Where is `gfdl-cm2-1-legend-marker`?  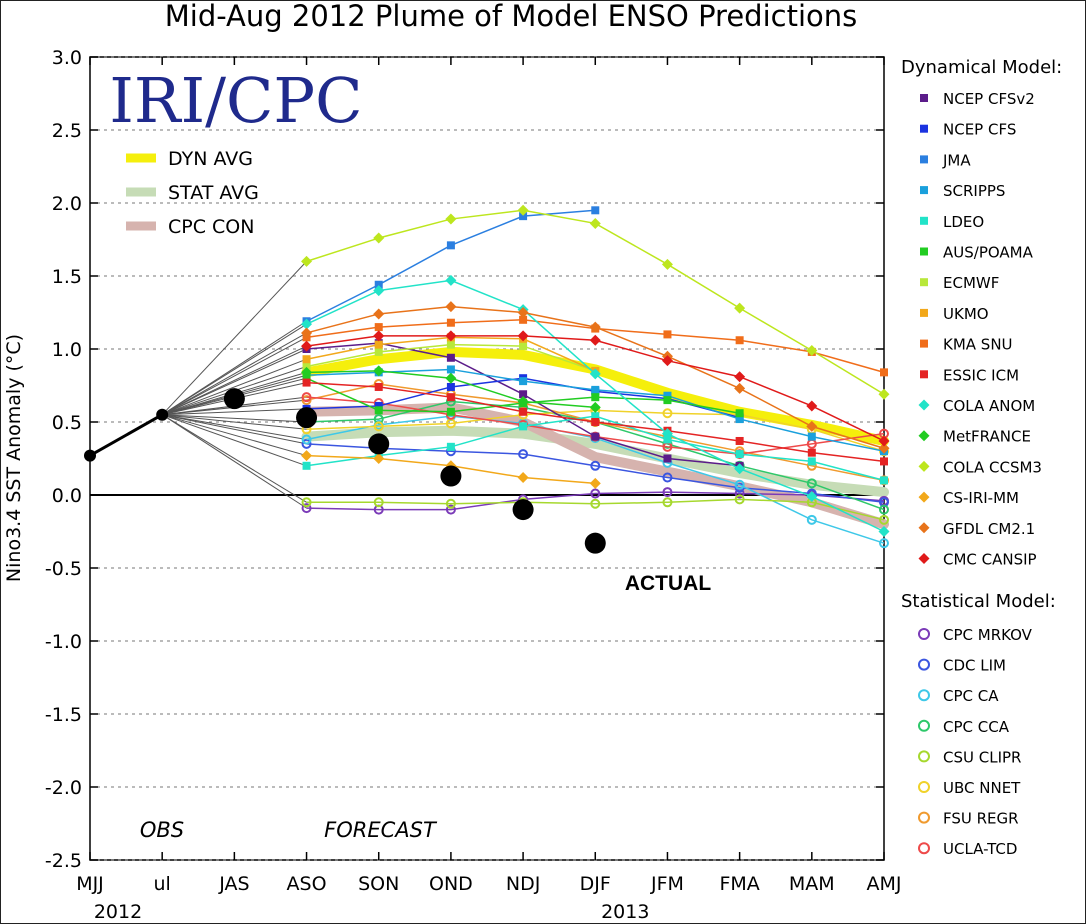
gfdl-cm2-1-legend-marker is located at coordinates (924, 528).